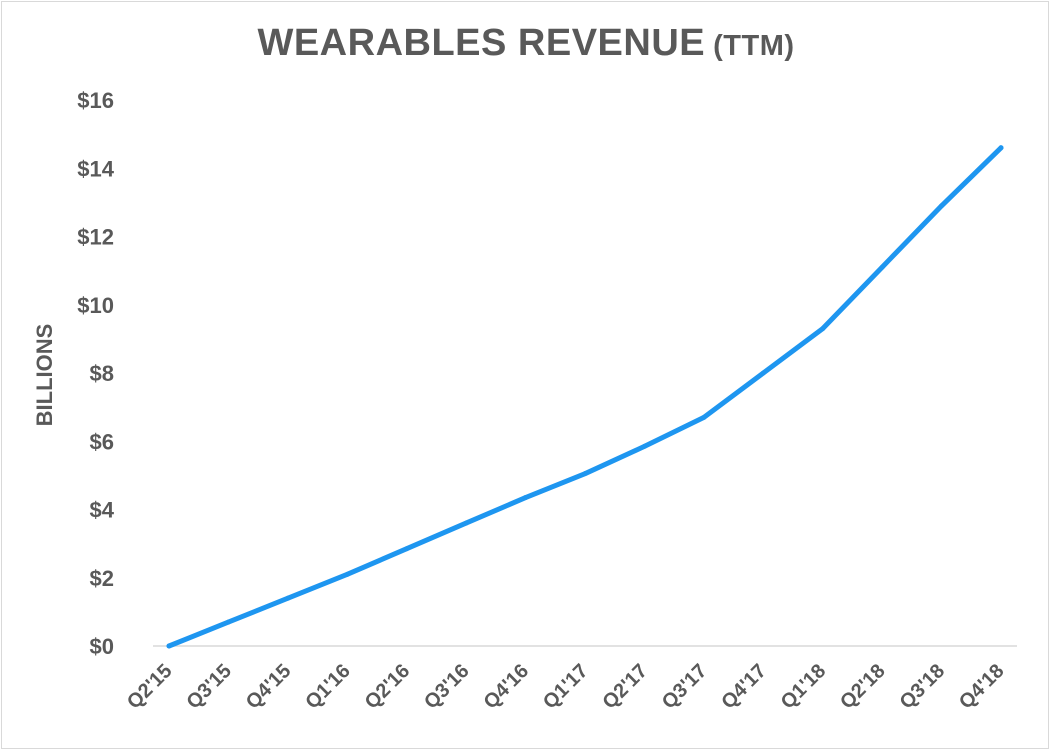 The image size is (1052, 752). I want to click on x-tick-label: Q3'16, so click(447, 687).